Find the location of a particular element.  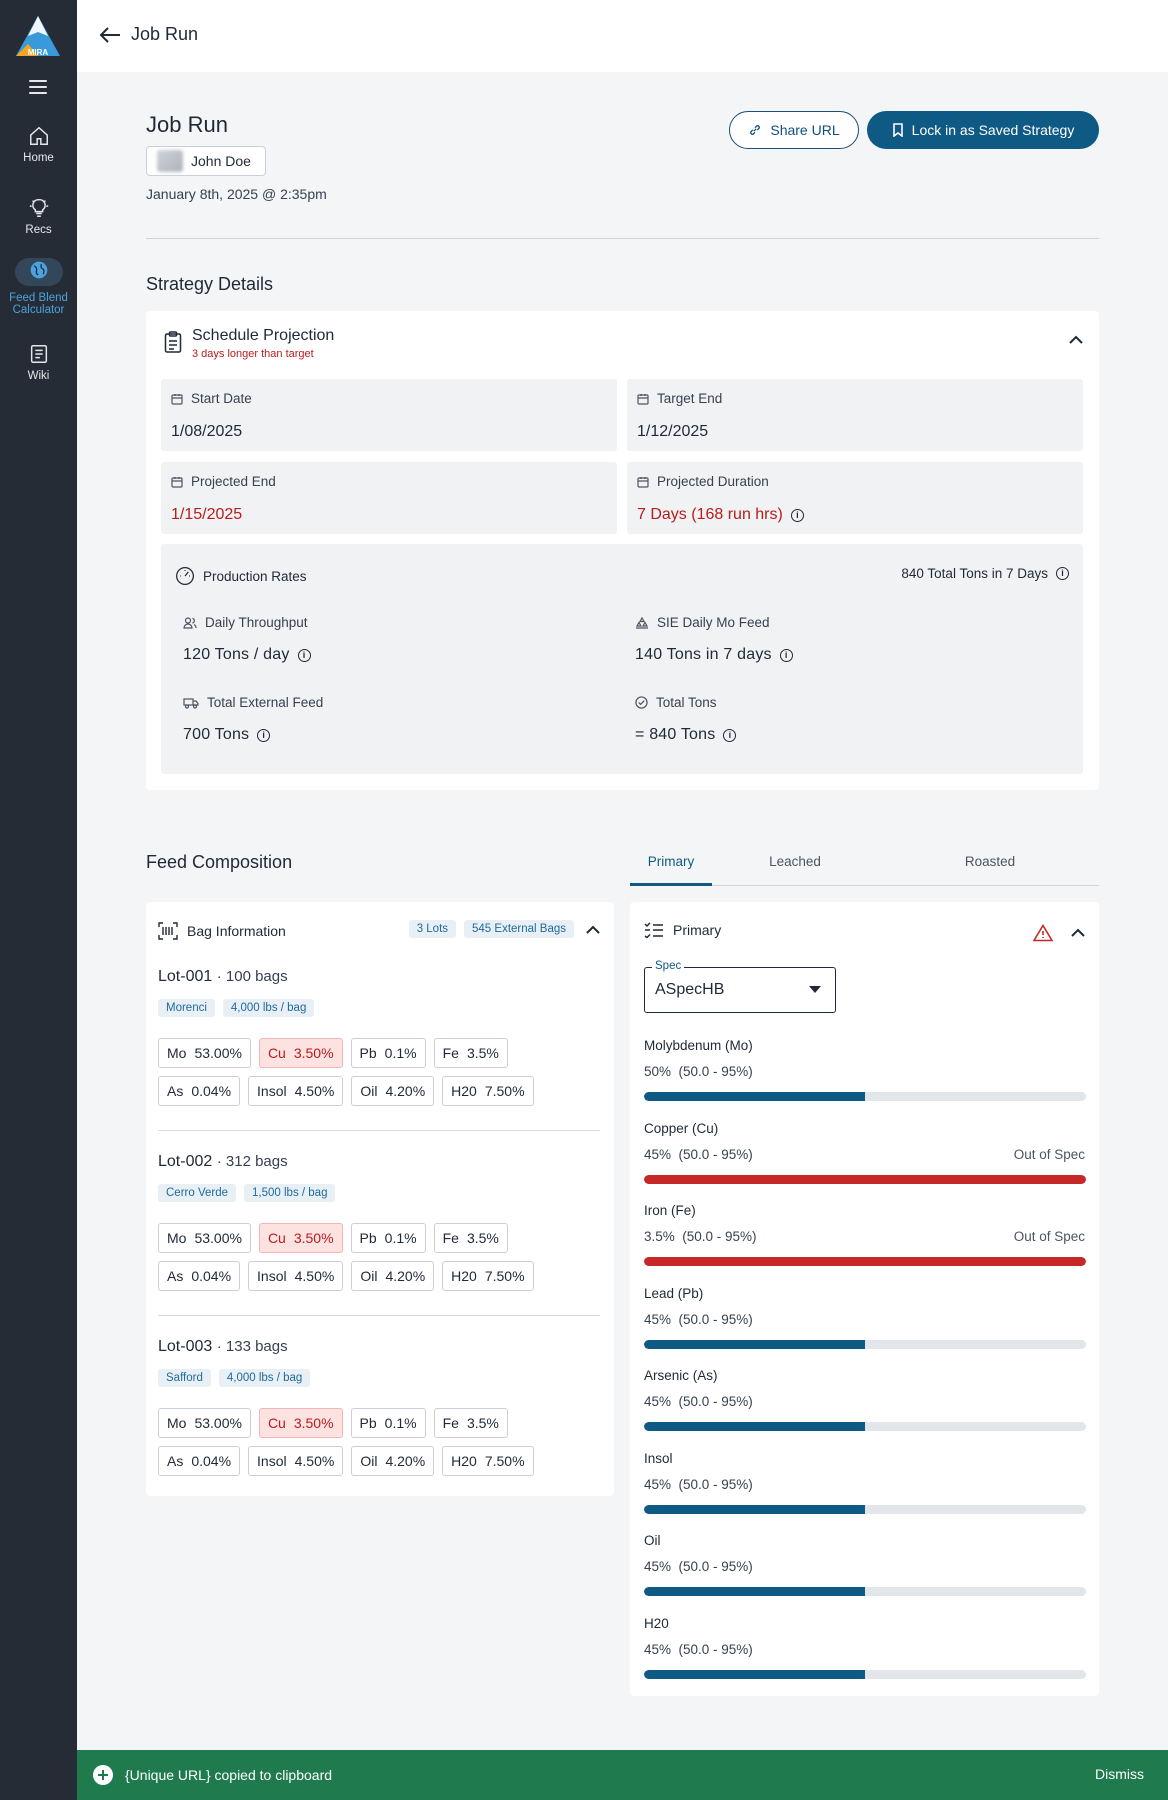

share-url-button: Share URL is located at coordinates (794, 130).